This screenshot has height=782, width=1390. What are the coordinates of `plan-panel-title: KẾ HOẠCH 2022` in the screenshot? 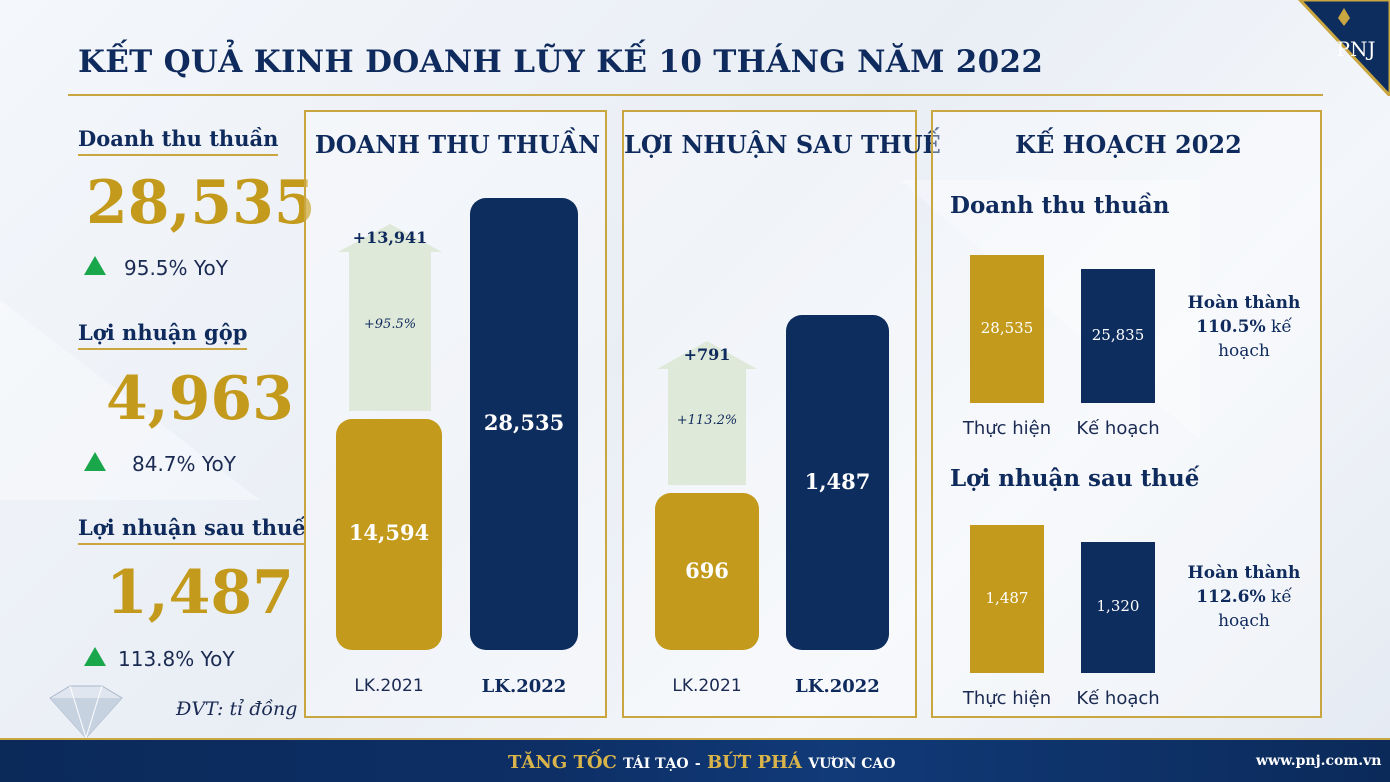 It's located at (1128, 144).